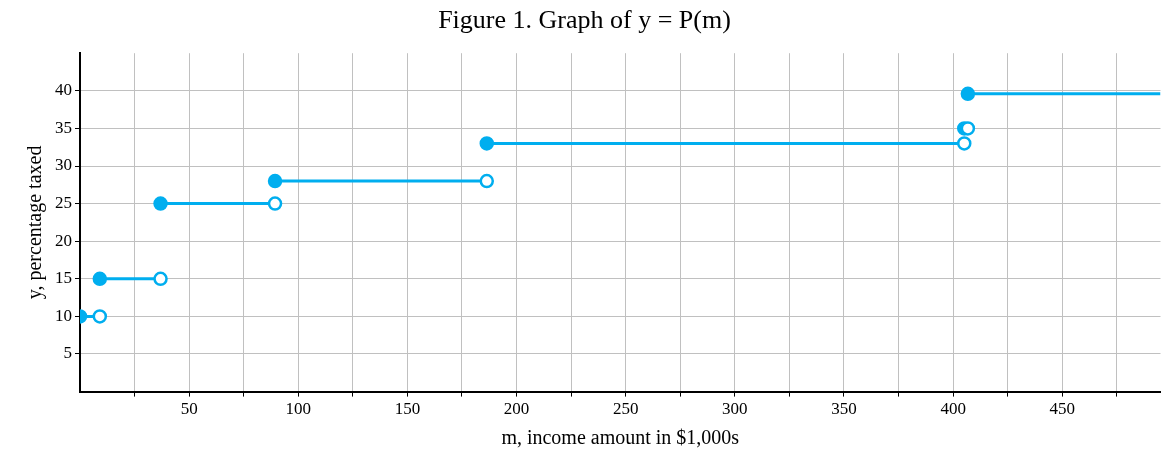 The image size is (1169, 459). What do you see at coordinates (63, 127) in the screenshot?
I see `y-tick-label: 35` at bounding box center [63, 127].